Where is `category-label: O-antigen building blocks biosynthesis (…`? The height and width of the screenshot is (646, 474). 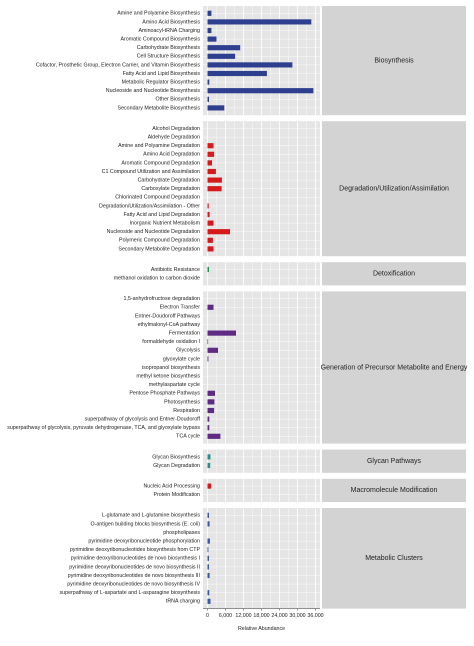
category-label: O-antigen building blocks biosynthesis (… is located at coordinates (145, 524).